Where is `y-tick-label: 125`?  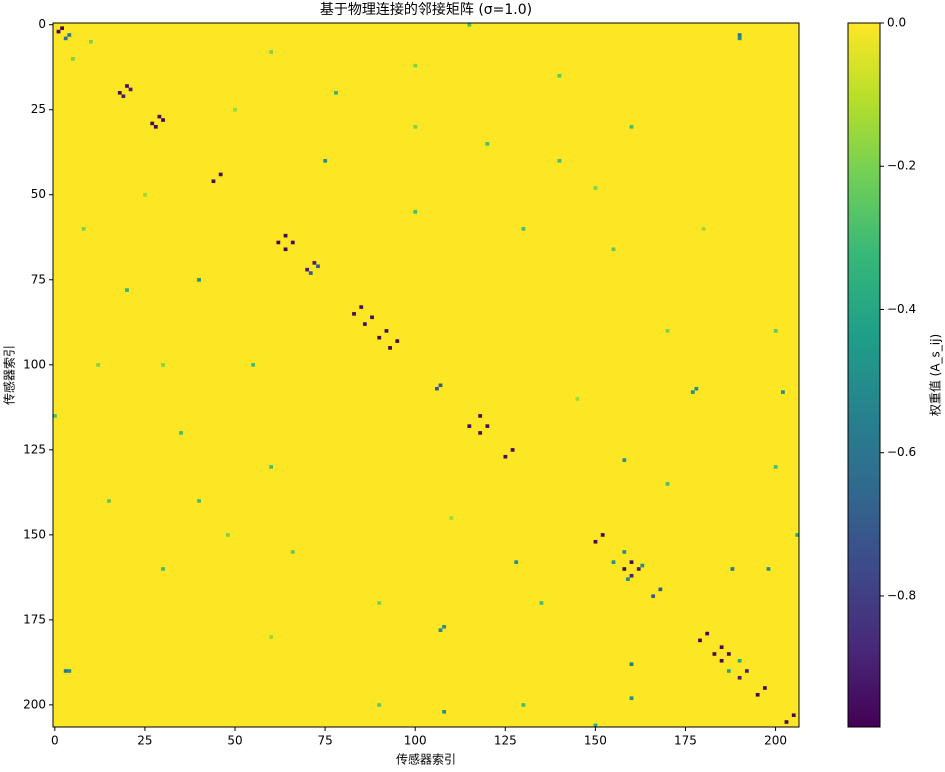
y-tick-label: 125 is located at coordinates (34, 449).